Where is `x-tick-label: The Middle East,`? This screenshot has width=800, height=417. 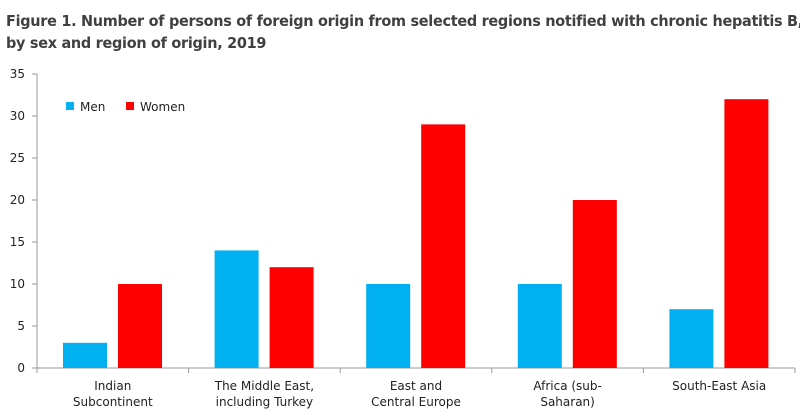
x-tick-label: The Middle East, is located at coordinates (264, 386).